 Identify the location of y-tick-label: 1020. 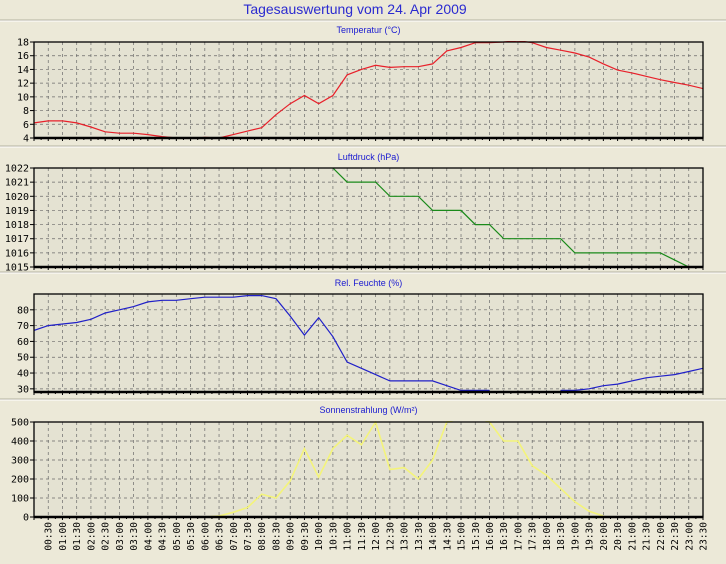
(17, 197).